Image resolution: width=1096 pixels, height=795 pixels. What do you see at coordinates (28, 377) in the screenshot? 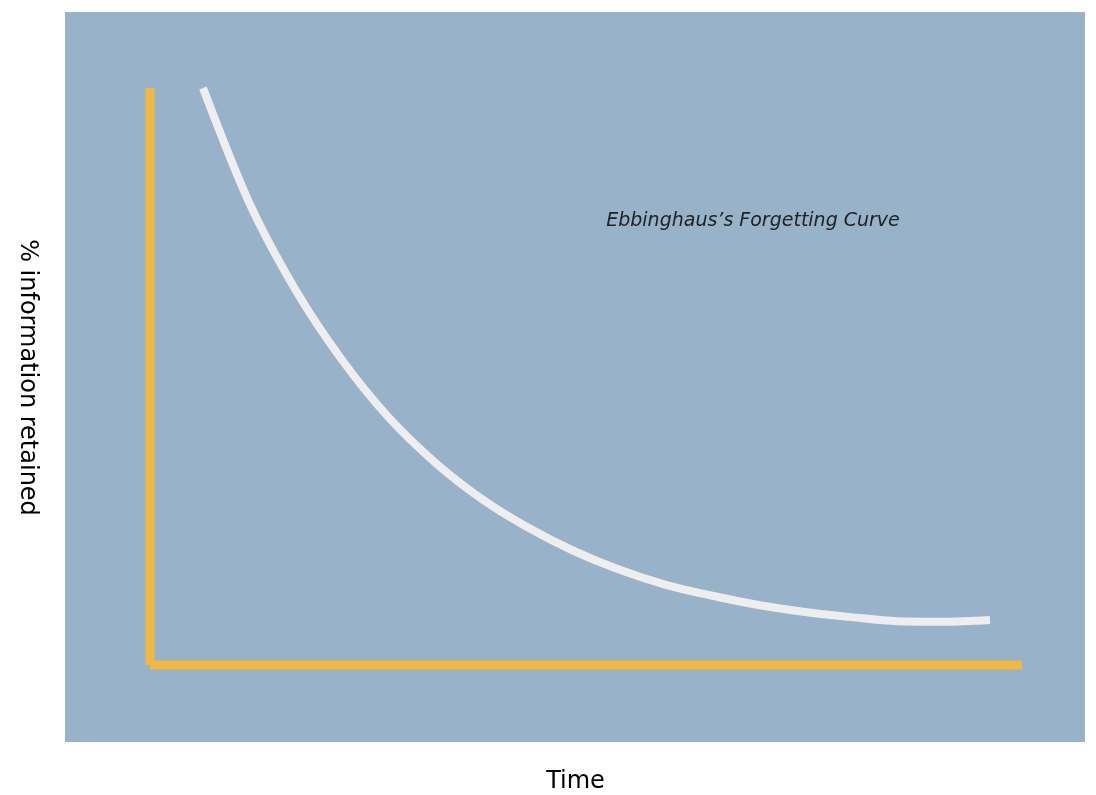
I see `y-axis-title: % information retained` at bounding box center [28, 377].